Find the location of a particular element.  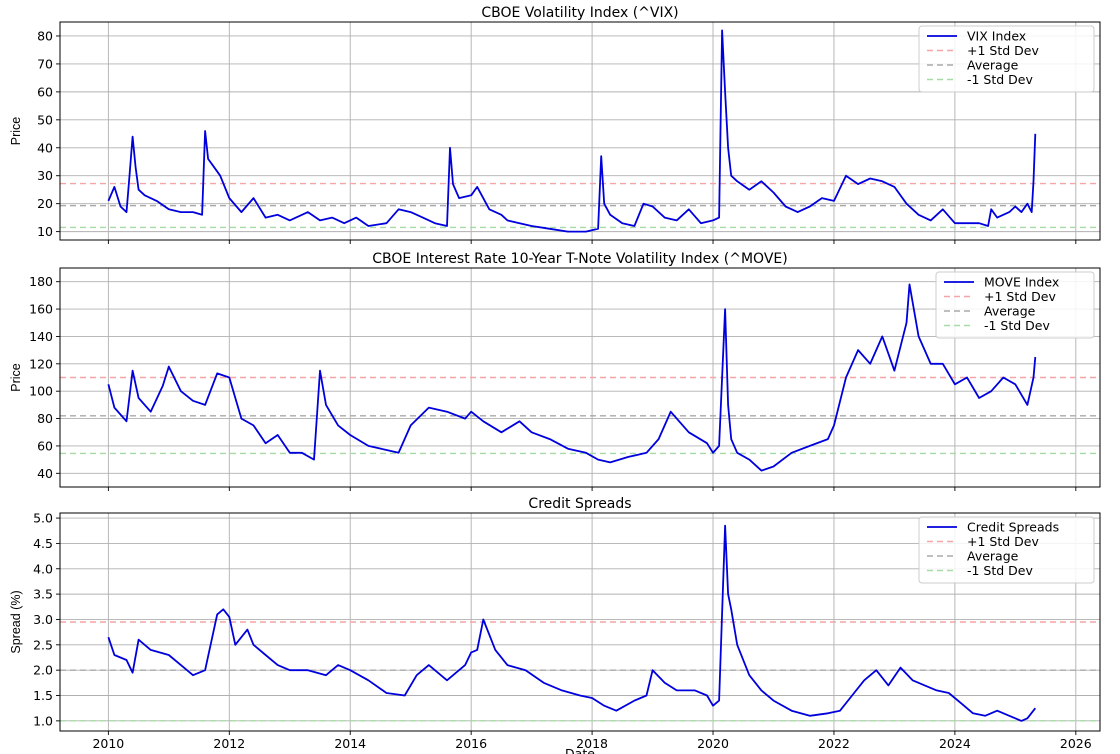

x-axis-label: Date is located at coordinates (580, 750).